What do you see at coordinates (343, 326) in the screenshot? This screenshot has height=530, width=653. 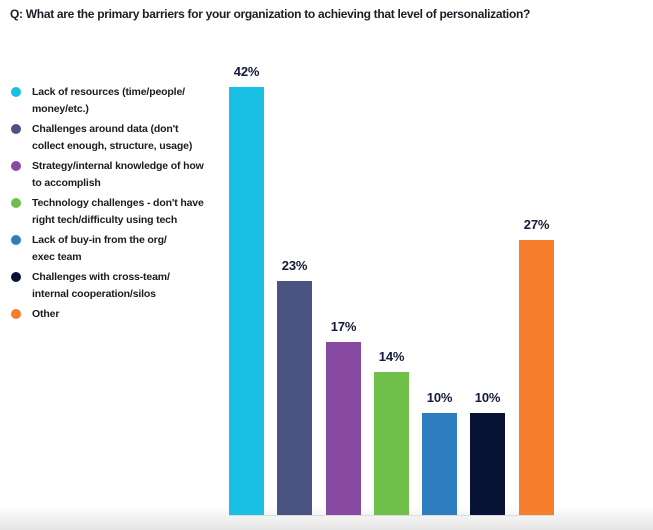 I see `bar-value-label: 17%` at bounding box center [343, 326].